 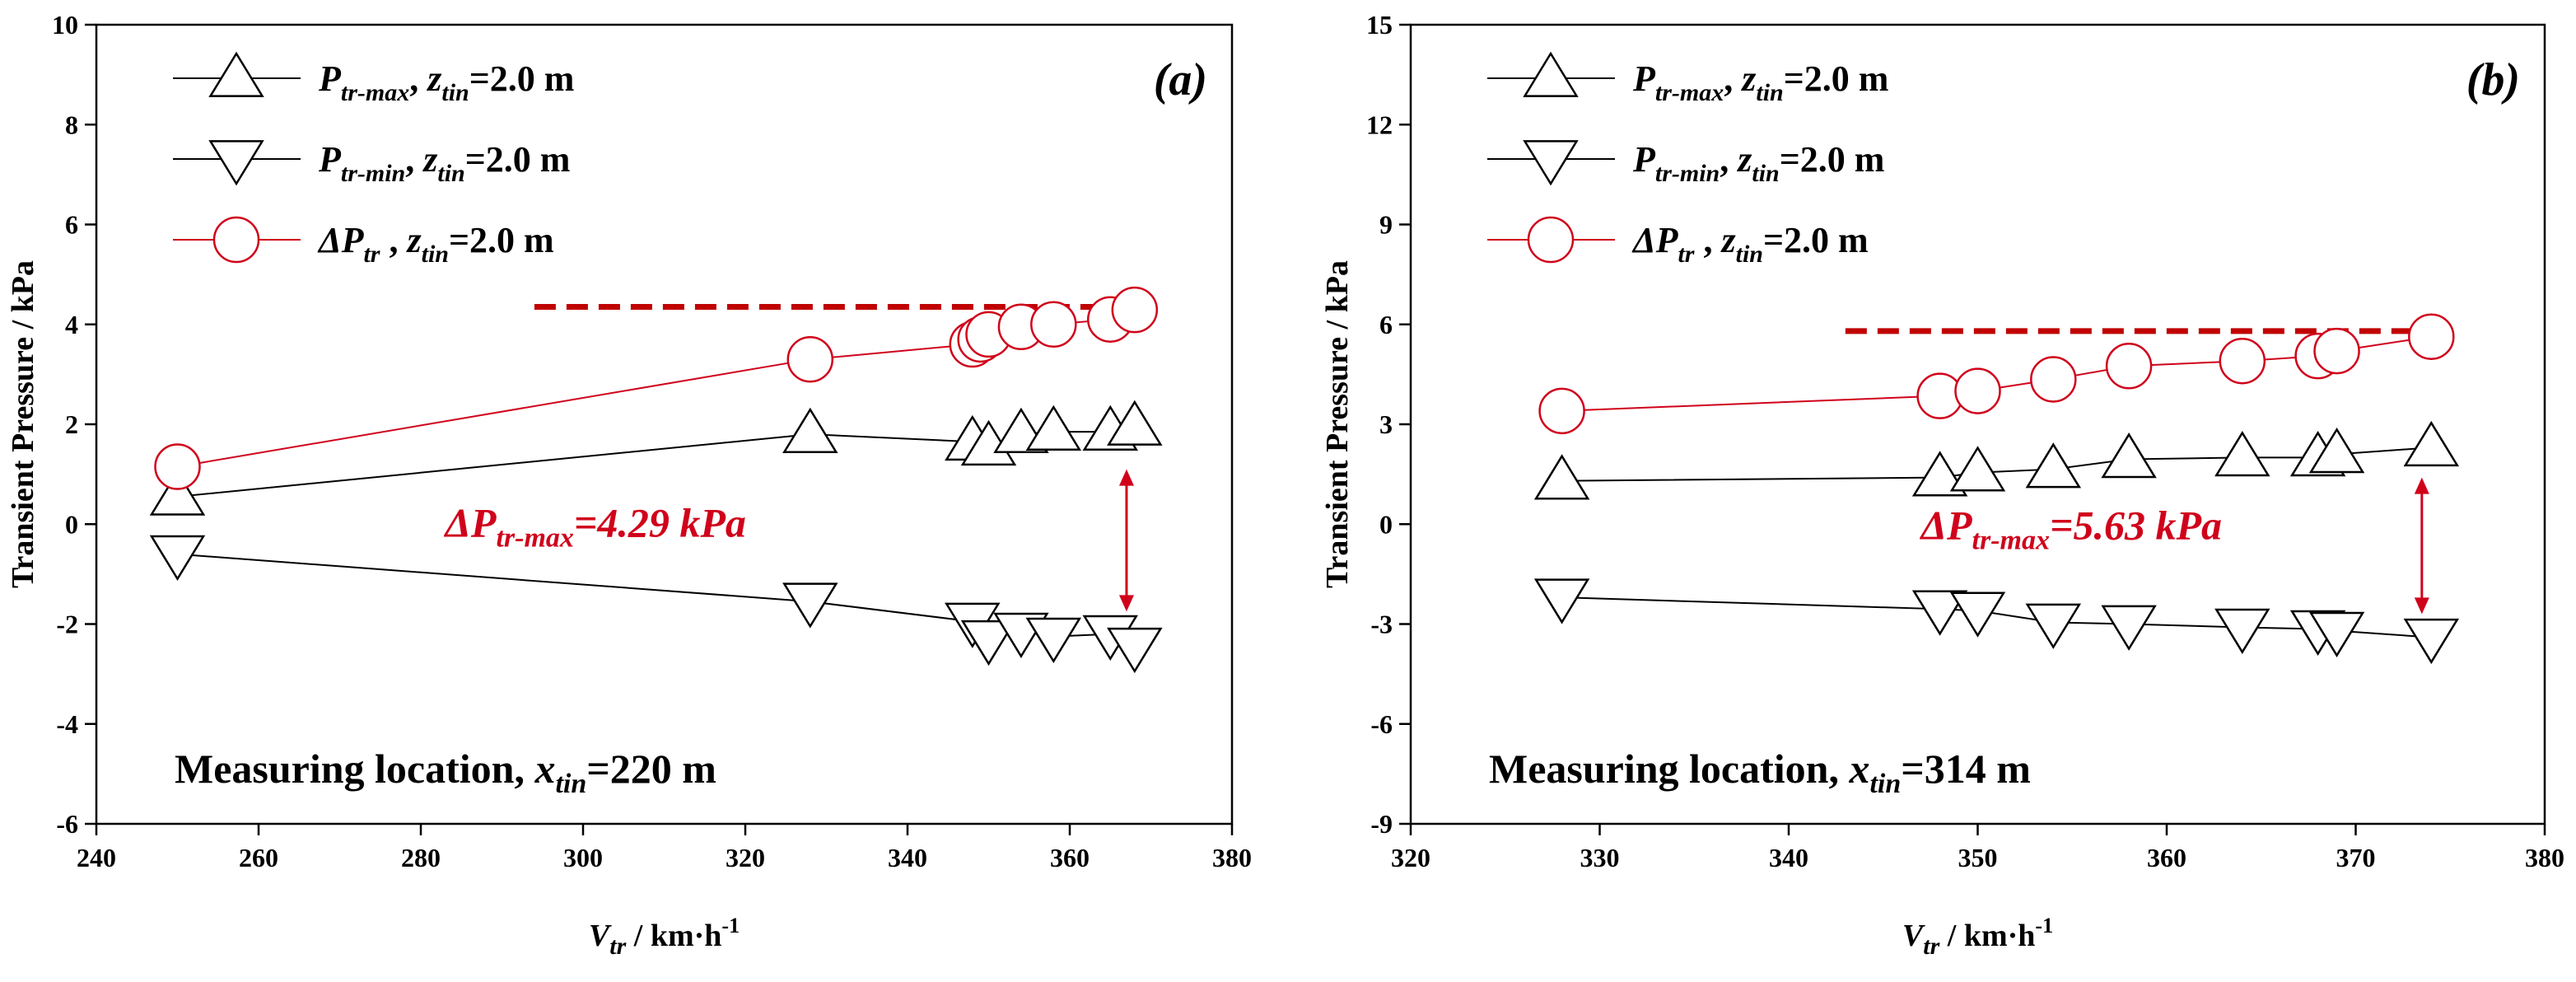 What do you see at coordinates (1760, 772) in the screenshot?
I see `measuring-location-note: Measuring location, xtin=314 m` at bounding box center [1760, 772].